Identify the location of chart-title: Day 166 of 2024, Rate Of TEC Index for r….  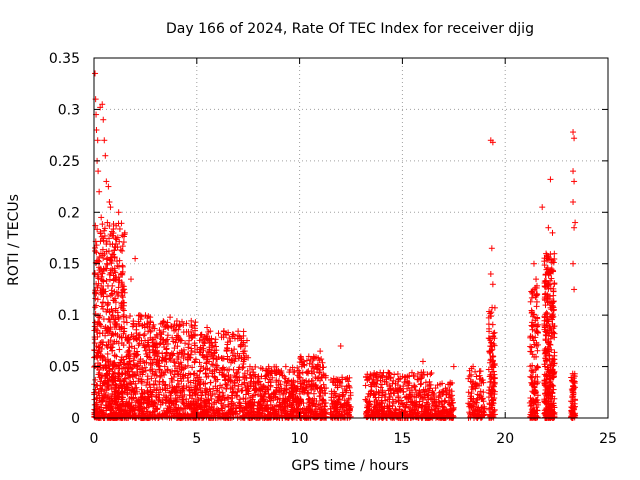
(350, 29).